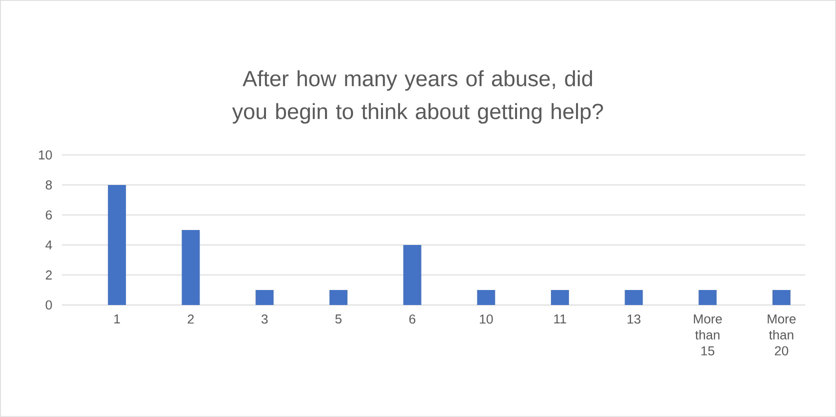 The height and width of the screenshot is (417, 836). Describe the element at coordinates (560, 319) in the screenshot. I see `x-tick-label: 11` at that location.